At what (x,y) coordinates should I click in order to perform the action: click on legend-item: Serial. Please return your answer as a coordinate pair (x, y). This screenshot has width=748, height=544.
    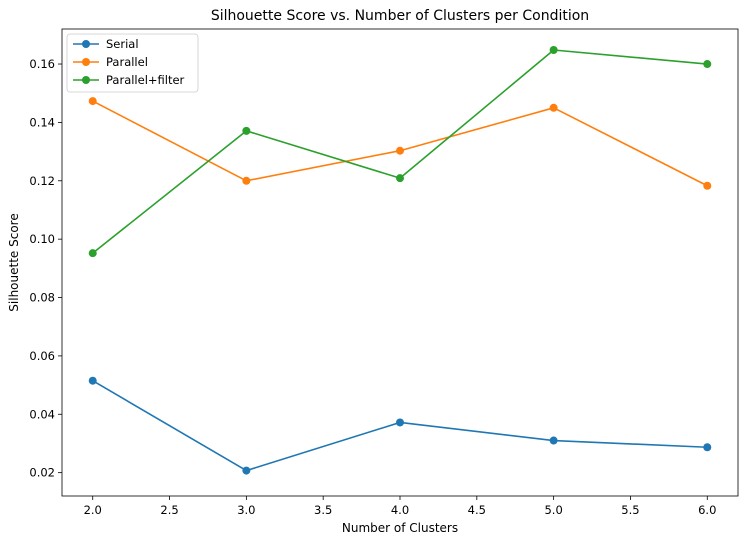
    Looking at the image, I should click on (106, 44).